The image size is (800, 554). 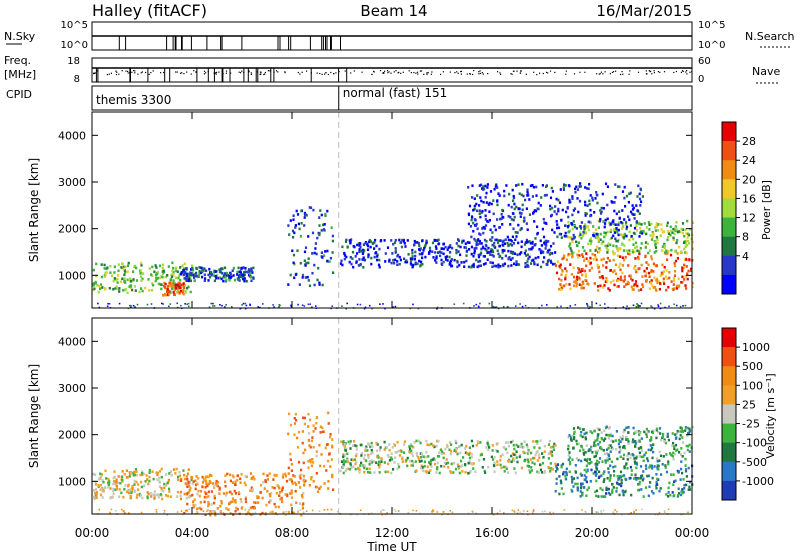 What do you see at coordinates (392, 69) in the screenshot?
I see `freq-strip: Freq. [MHz] 18 8 60 0 Nave` at bounding box center [392, 69].